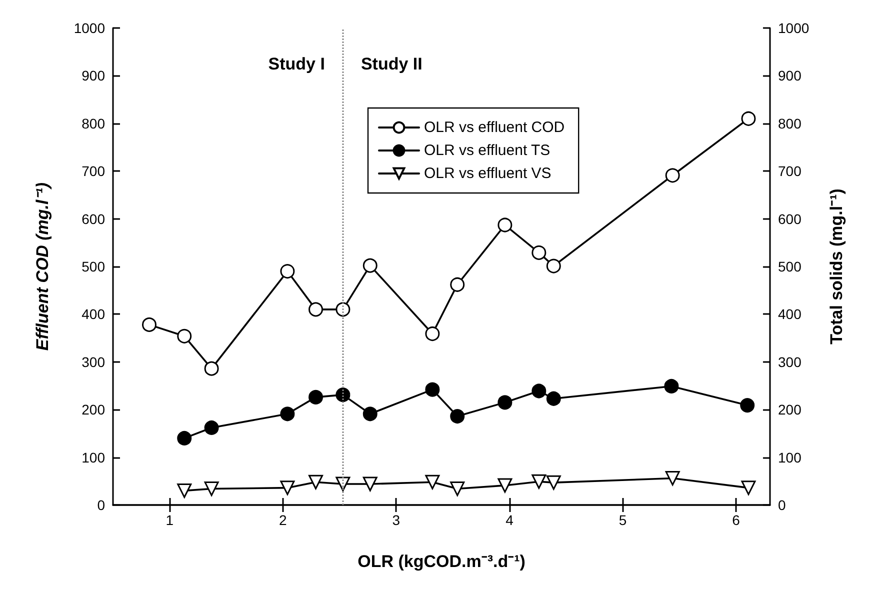 Image resolution: width=877 pixels, height=592 pixels. Describe the element at coordinates (790, 314) in the screenshot. I see `y2-tick-label: 400` at that location.